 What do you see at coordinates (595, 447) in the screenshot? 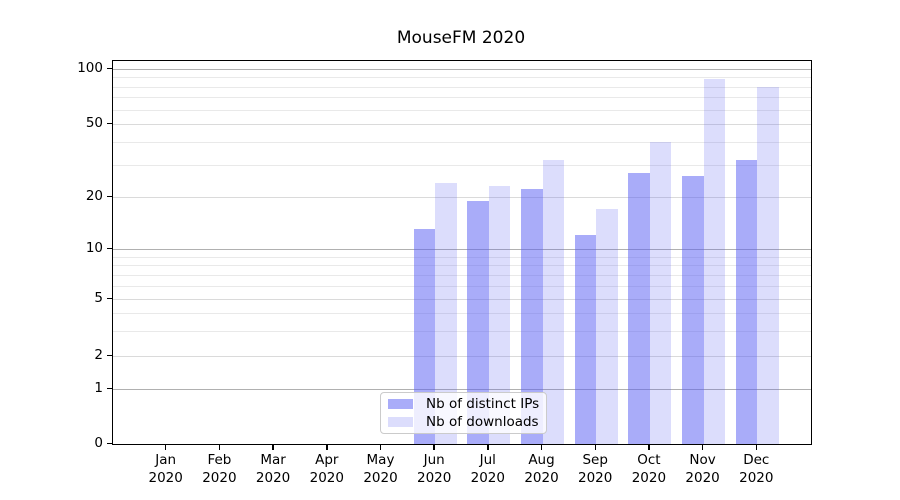
I see `x-tick-mark-sep` at bounding box center [595, 447].